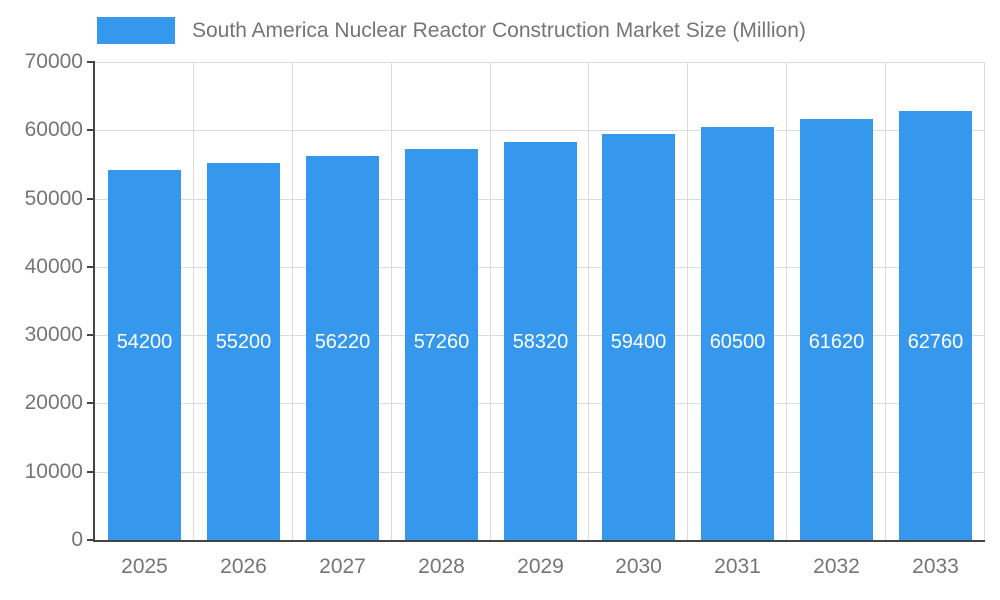  I want to click on bar-value-label: 59400, so click(638, 342).